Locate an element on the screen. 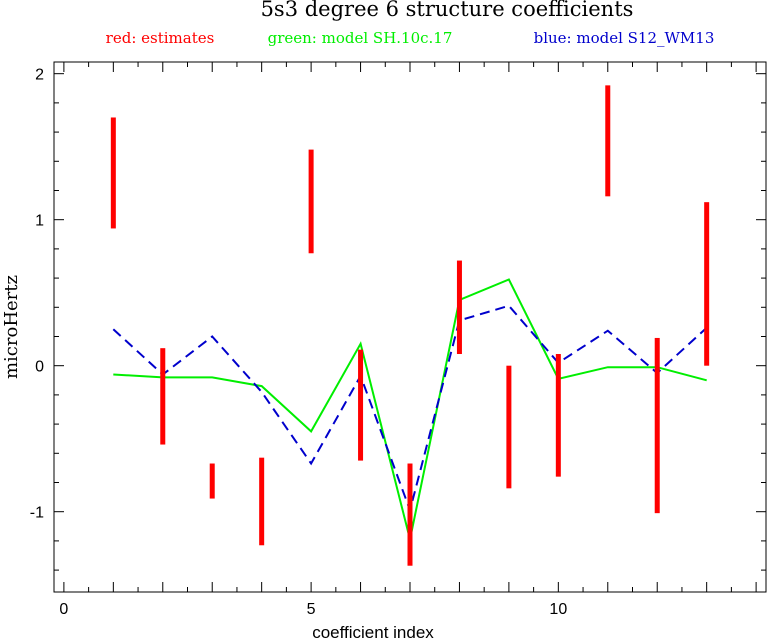  x-tick-label: 10 is located at coordinates (558, 609).